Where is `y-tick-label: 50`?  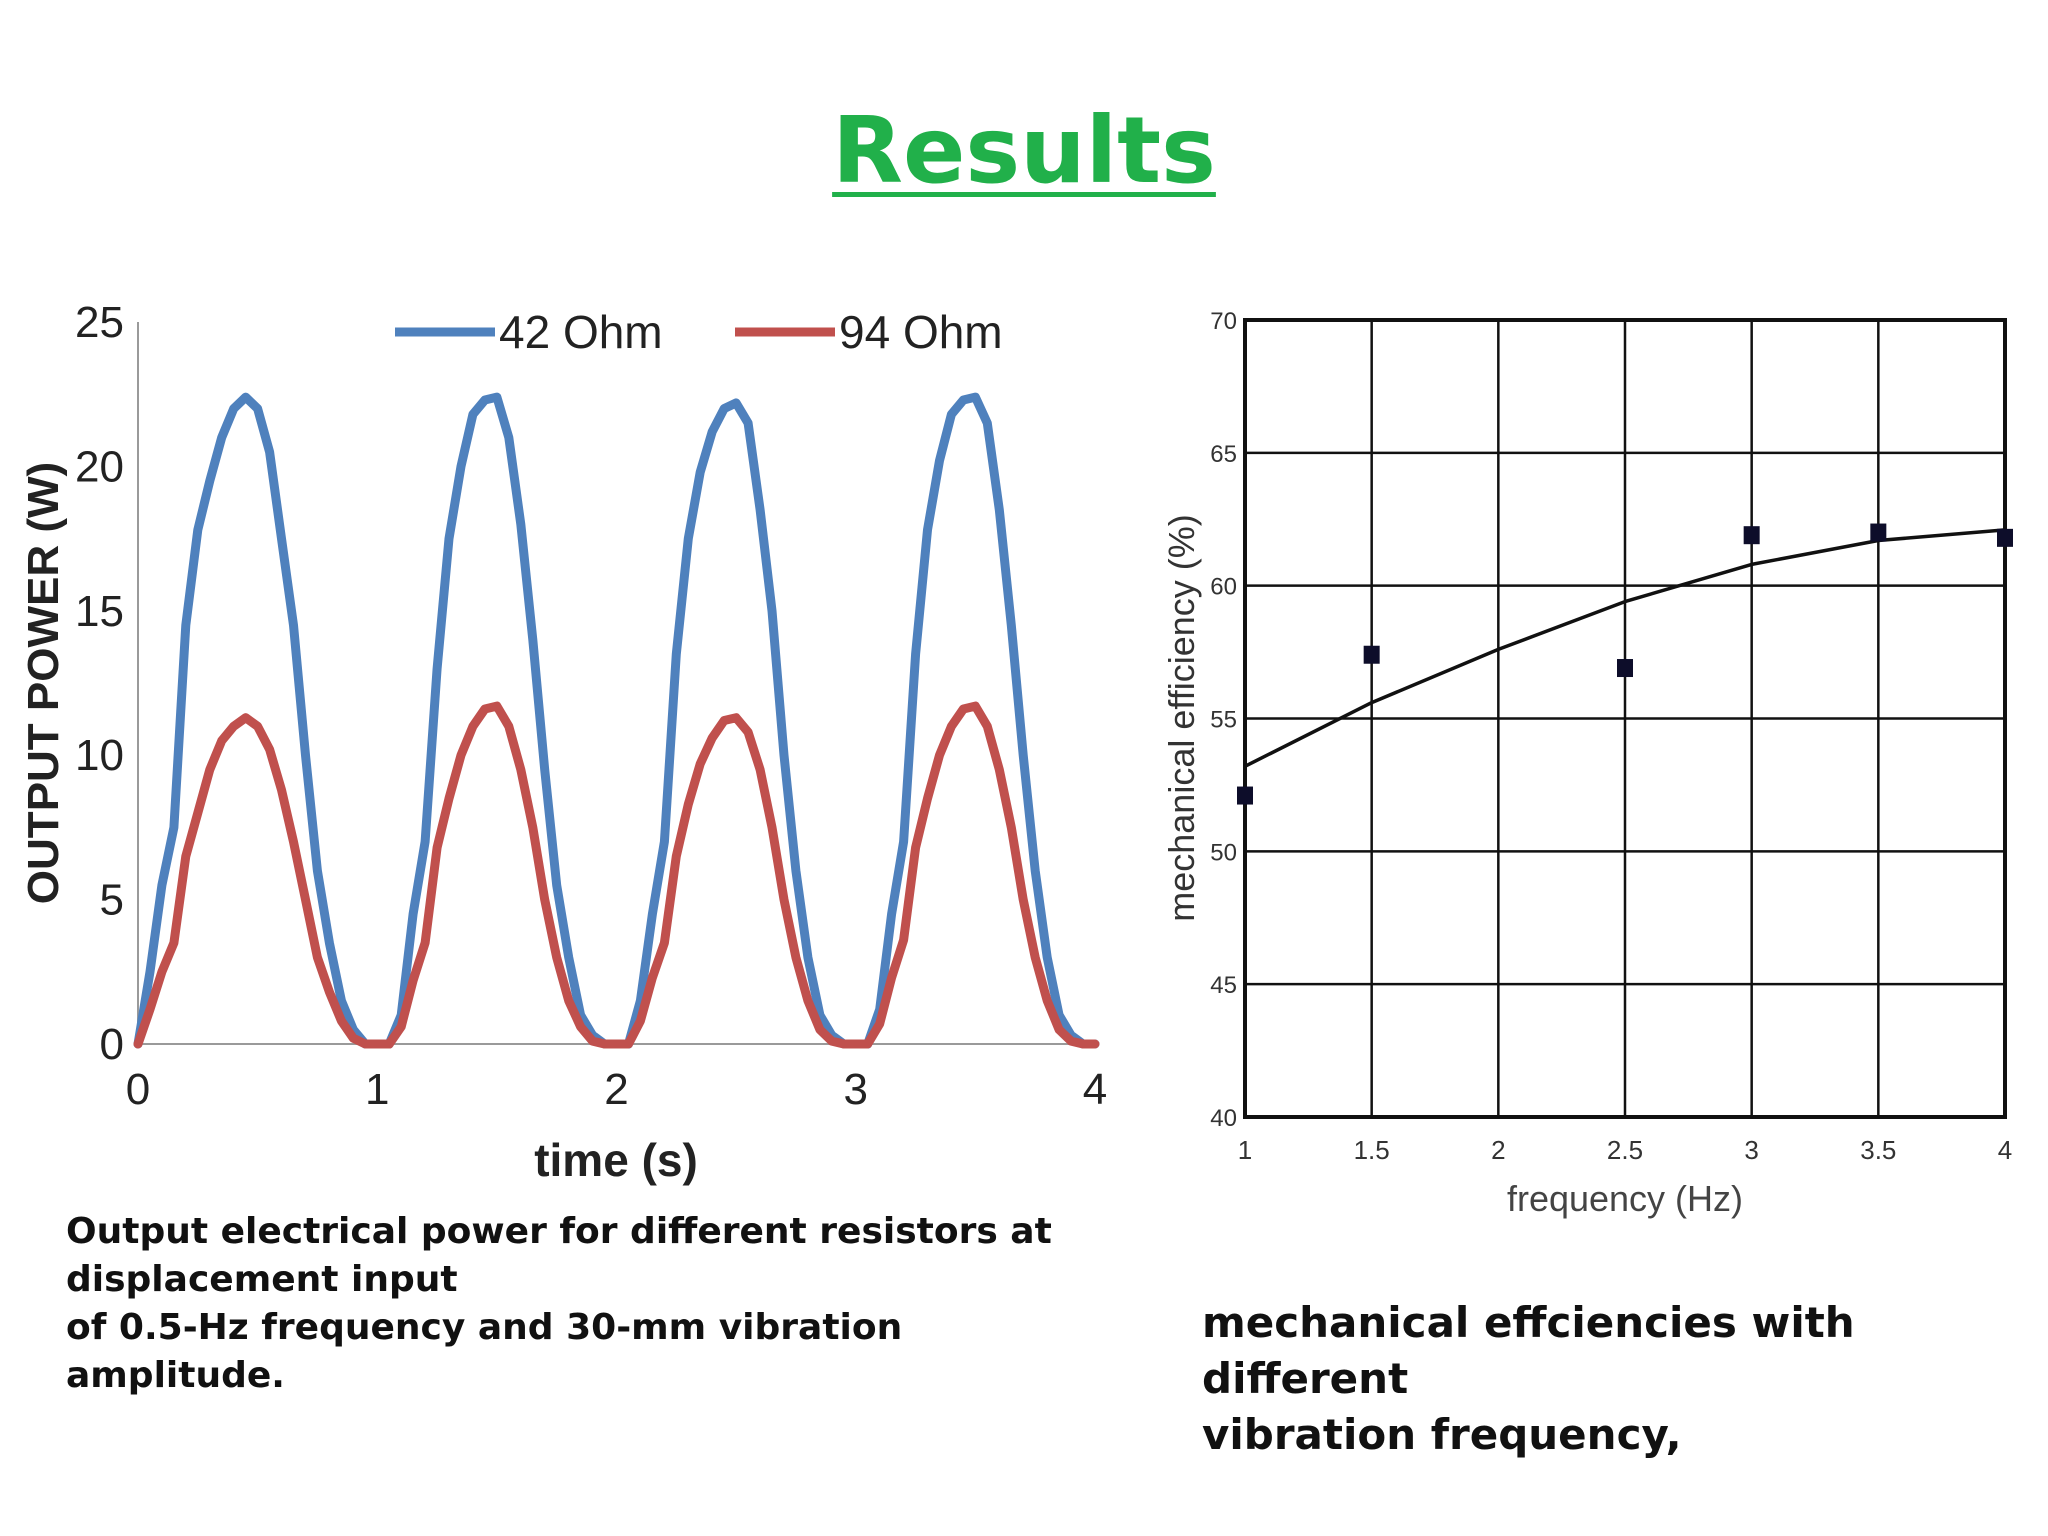
y-tick-label: 50 is located at coordinates (1223, 852).